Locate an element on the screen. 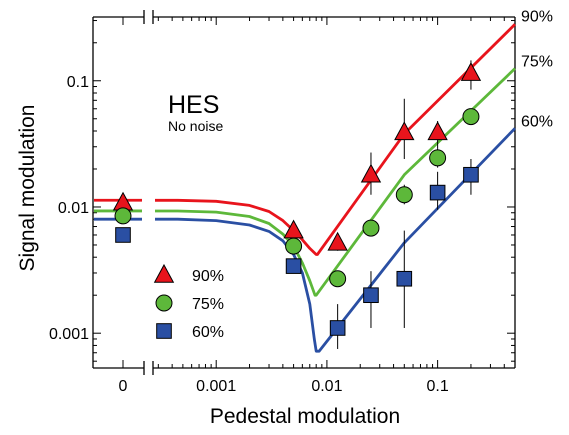  y-tick-label: 0.01 is located at coordinates (73, 208).